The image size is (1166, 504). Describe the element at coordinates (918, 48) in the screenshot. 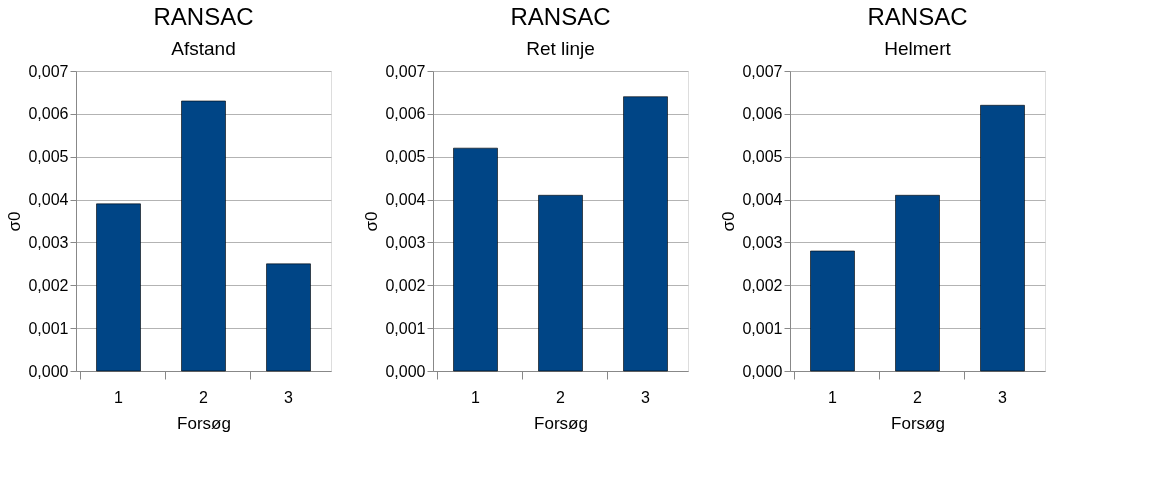

I see `chart-subtitle: Helmert` at that location.